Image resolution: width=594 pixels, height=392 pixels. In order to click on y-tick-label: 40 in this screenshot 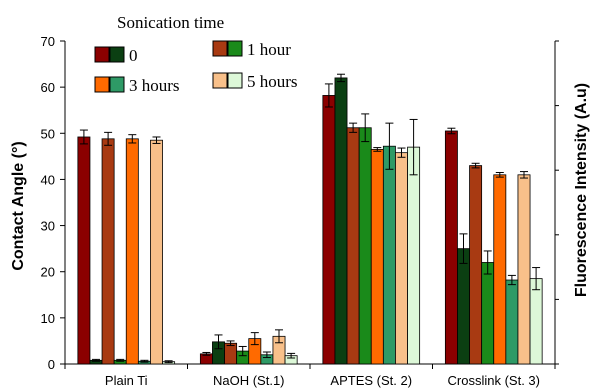, I will do `click(48, 179)`.